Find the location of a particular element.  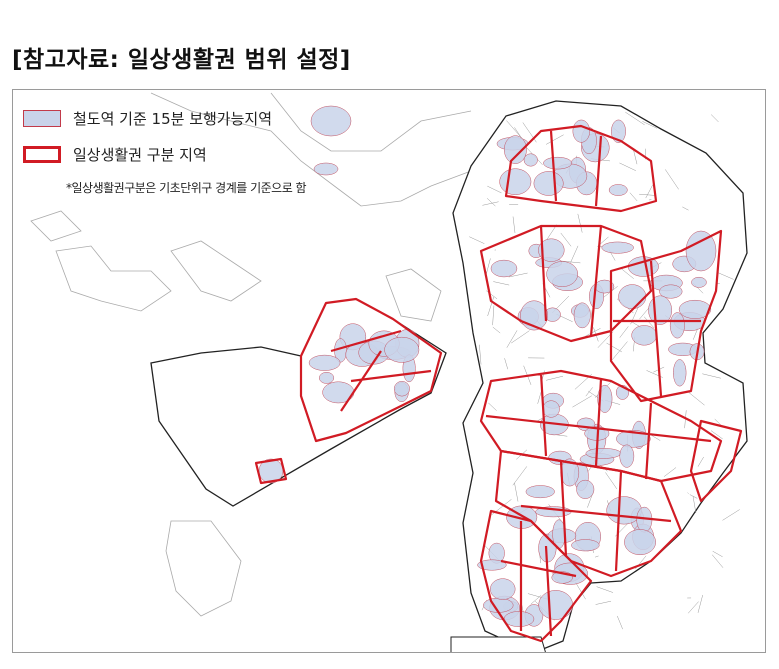

west-island is located at coordinates (298, 402).